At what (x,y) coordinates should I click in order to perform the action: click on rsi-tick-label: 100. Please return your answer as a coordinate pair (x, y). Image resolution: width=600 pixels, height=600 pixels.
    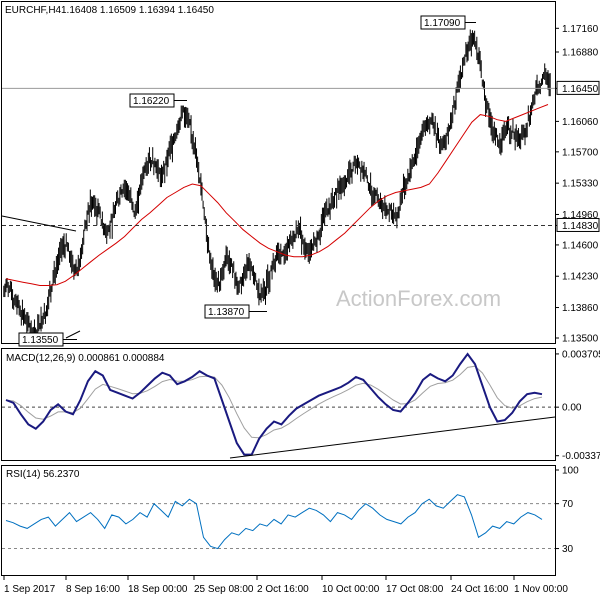
    Looking at the image, I should click on (570, 471).